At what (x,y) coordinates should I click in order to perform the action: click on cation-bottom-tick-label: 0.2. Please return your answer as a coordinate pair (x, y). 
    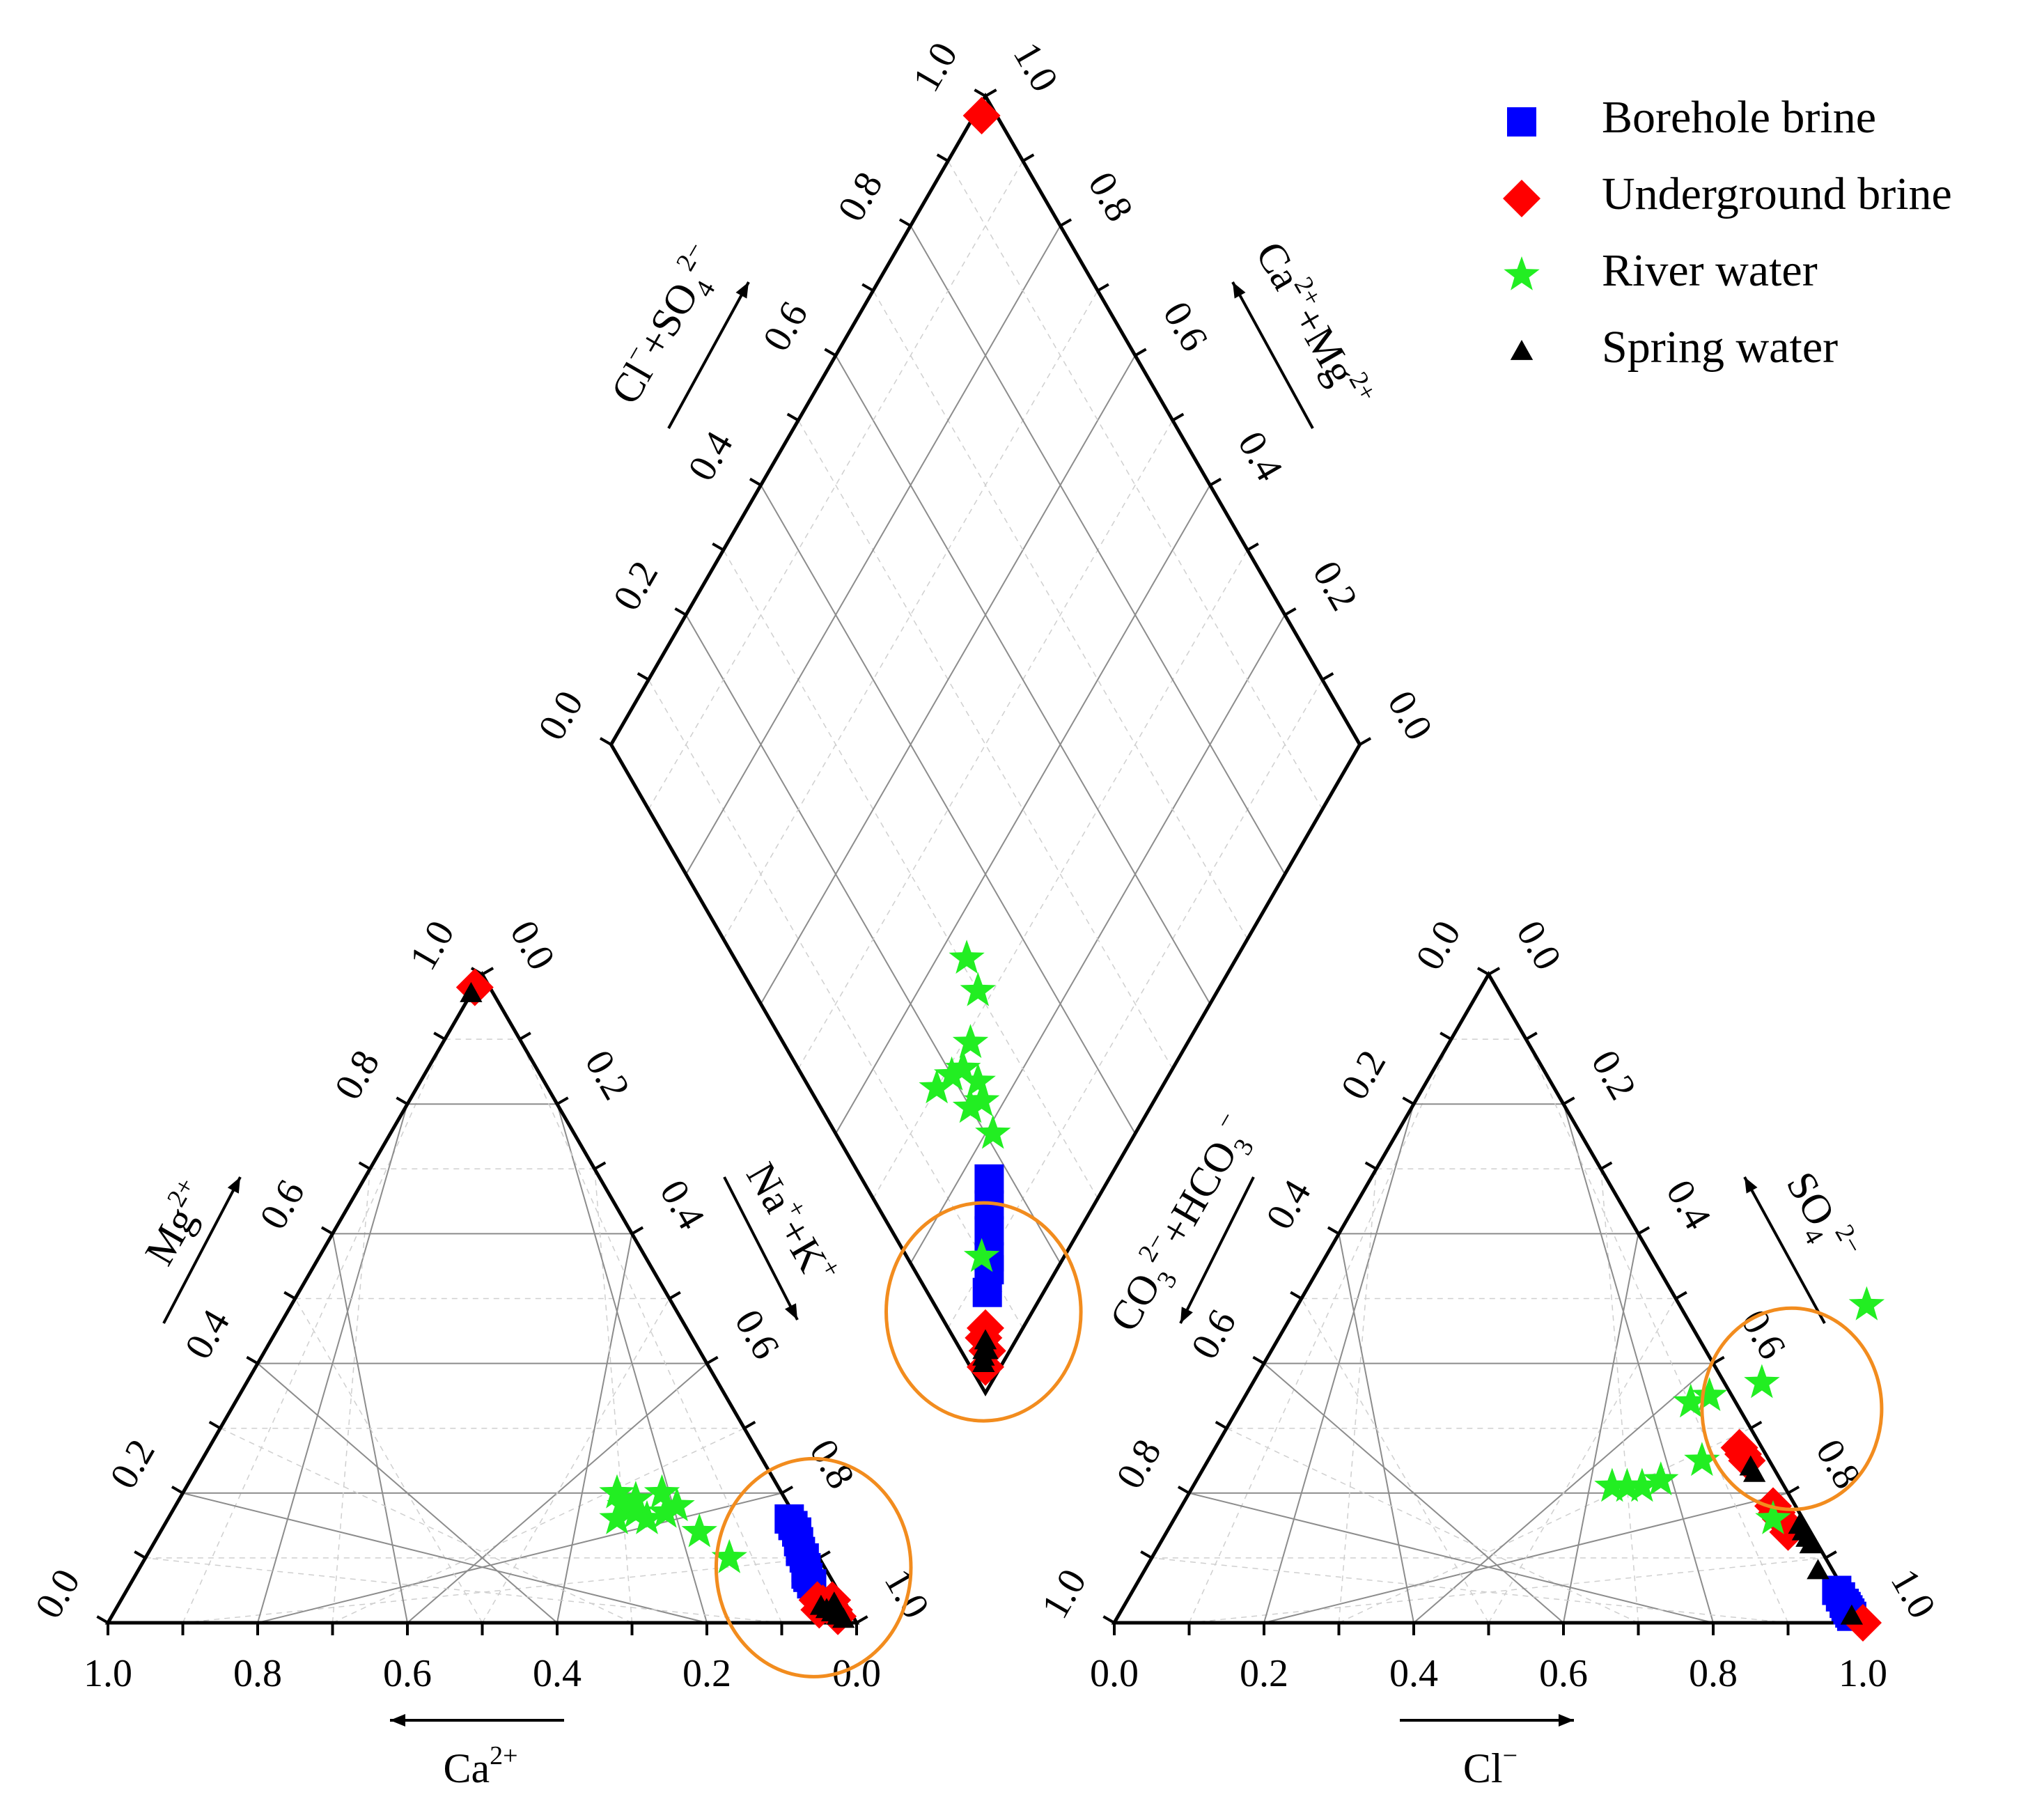
    Looking at the image, I should click on (706, 1673).